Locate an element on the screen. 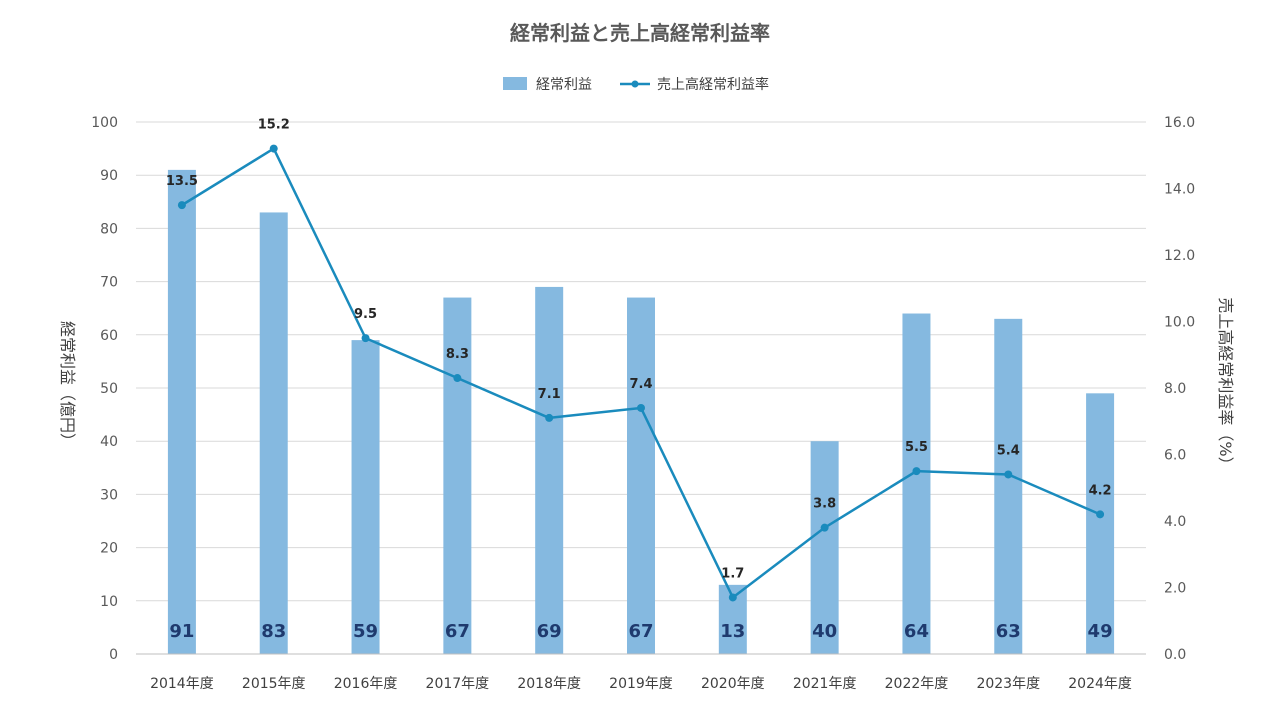 Image resolution: width=1280 pixels, height=720 pixels. y-left-tick-label: 10 is located at coordinates (109, 602).